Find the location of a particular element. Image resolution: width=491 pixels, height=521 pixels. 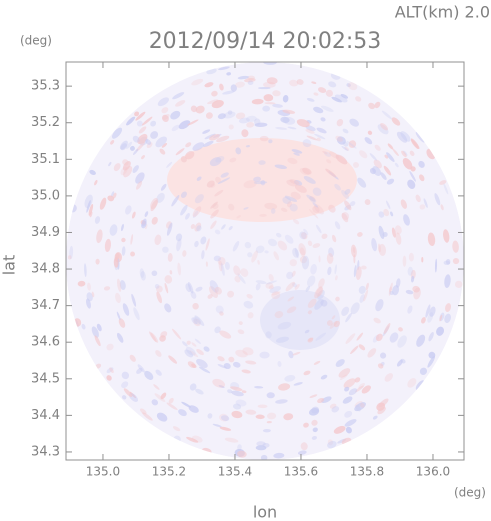

y-axis-label: lat is located at coordinates (9, 265).